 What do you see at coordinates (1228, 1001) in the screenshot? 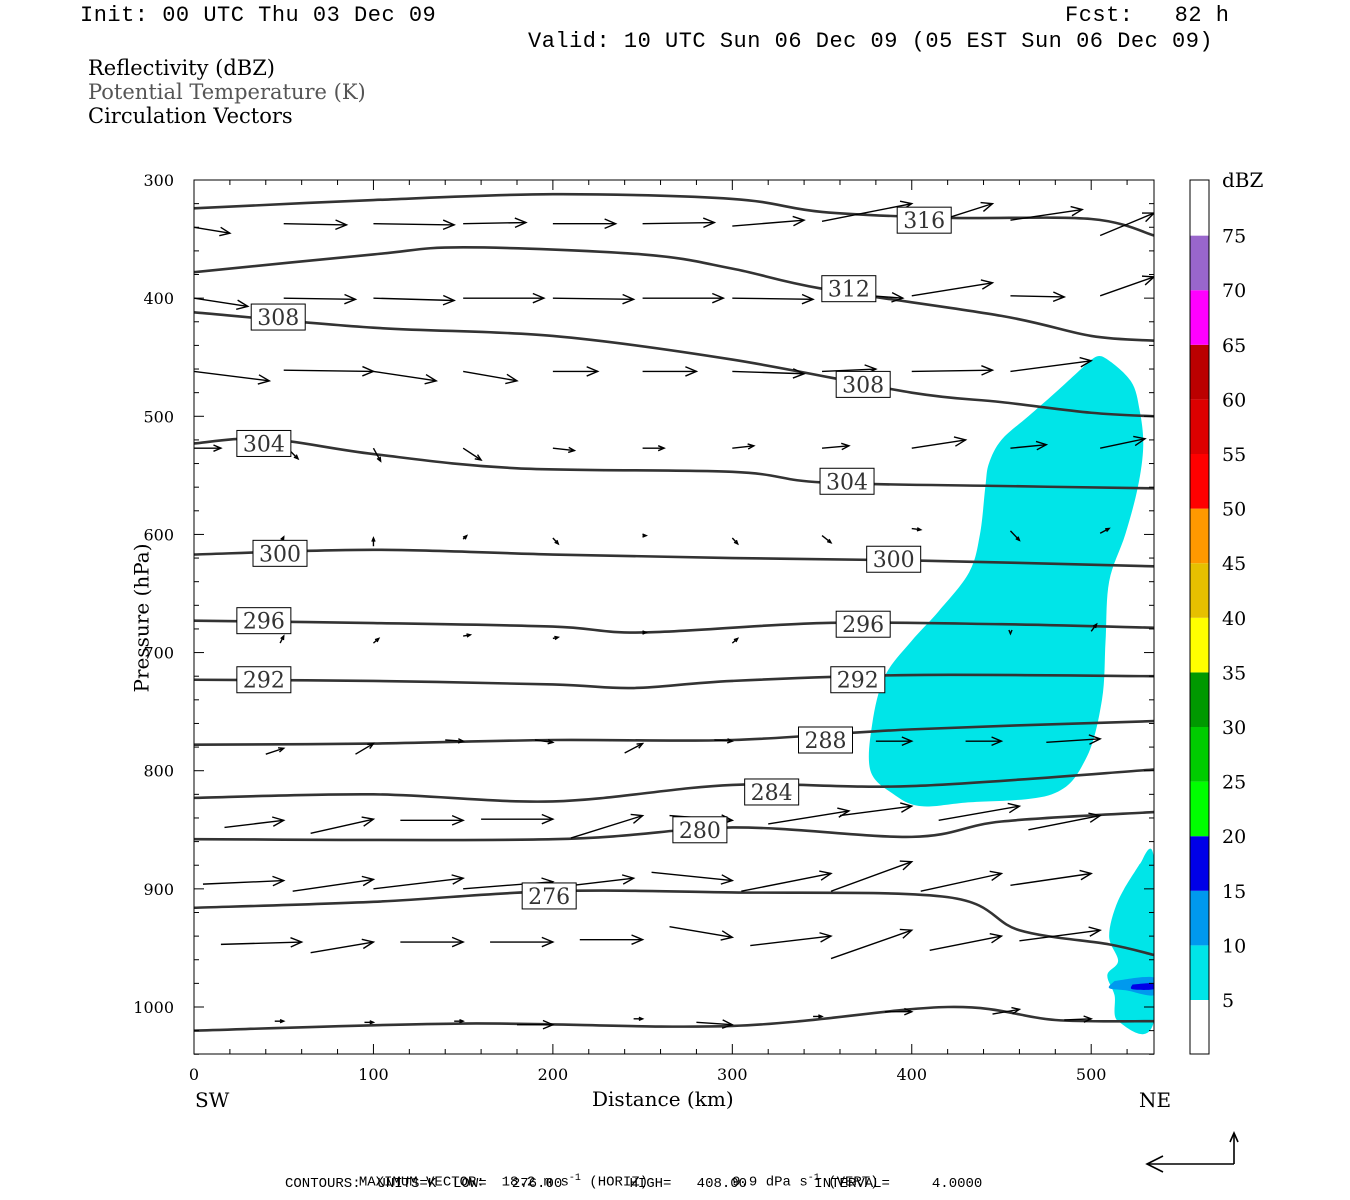
I see `colorbar-tick-label: 5` at bounding box center [1228, 1001].